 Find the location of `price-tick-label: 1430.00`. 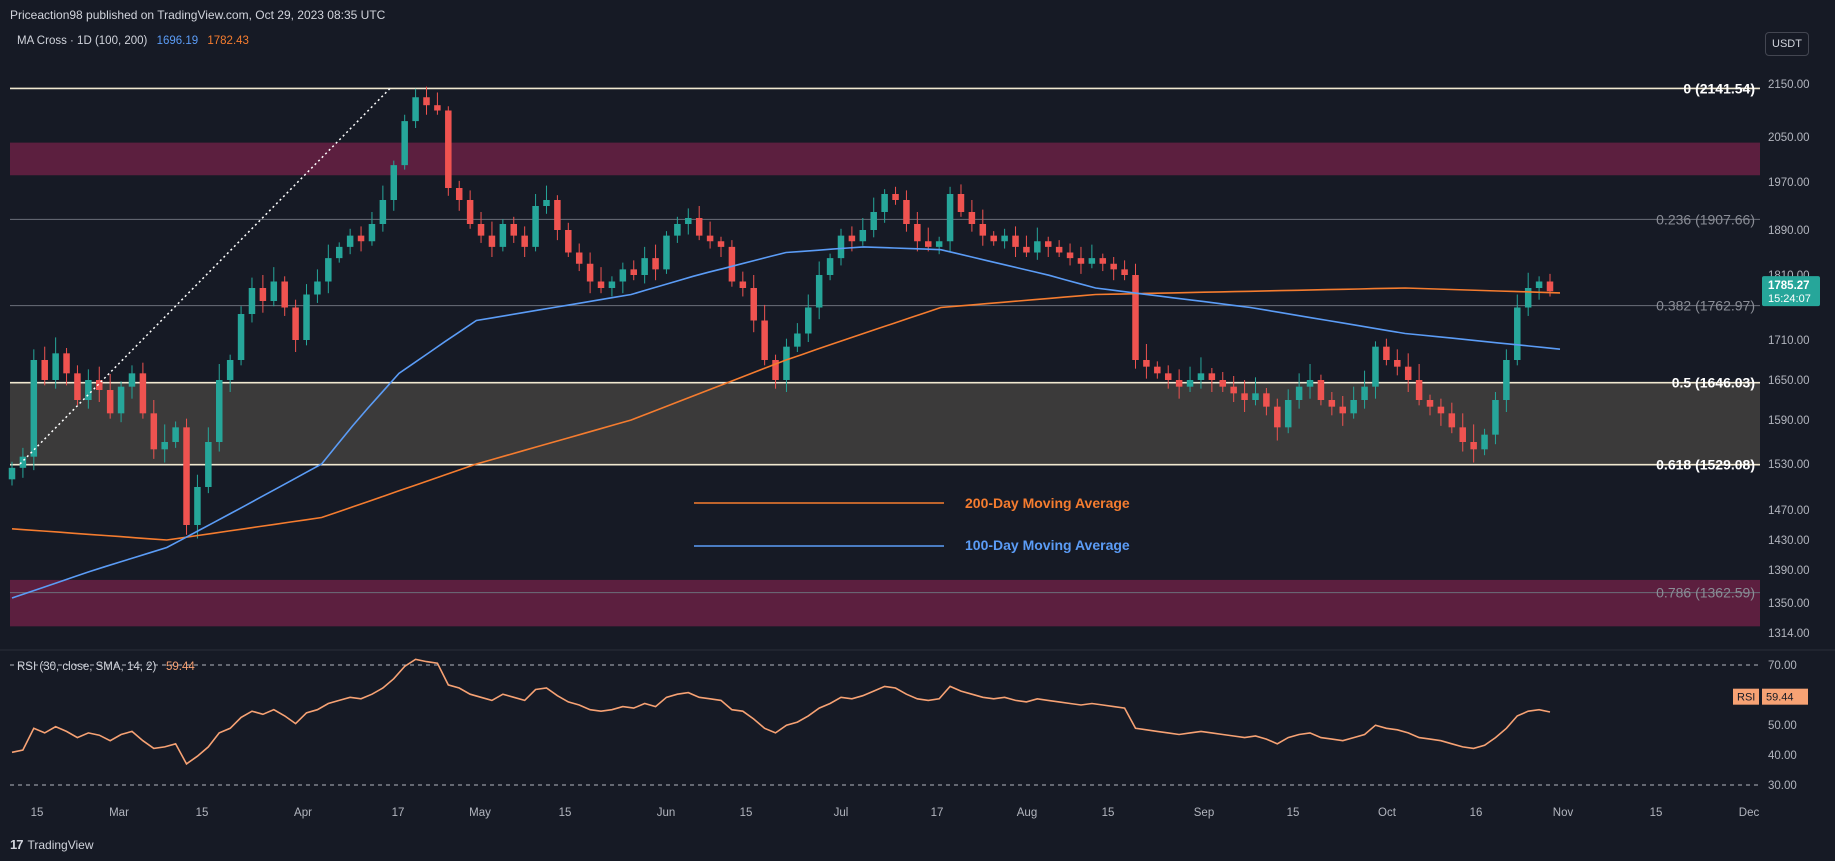

price-tick-label: 1430.00 is located at coordinates (1789, 541).